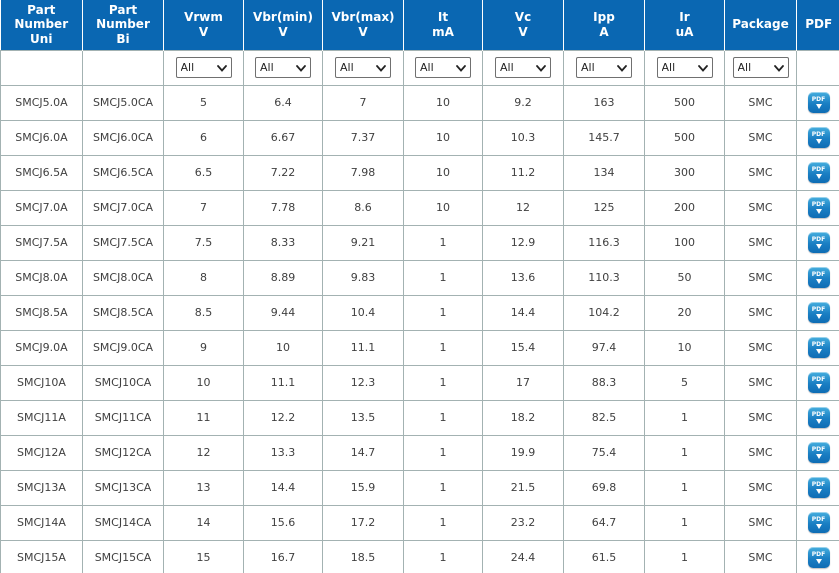 The height and width of the screenshot is (573, 839). What do you see at coordinates (604, 102) in the screenshot?
I see `cell-ipp: 163` at bounding box center [604, 102].